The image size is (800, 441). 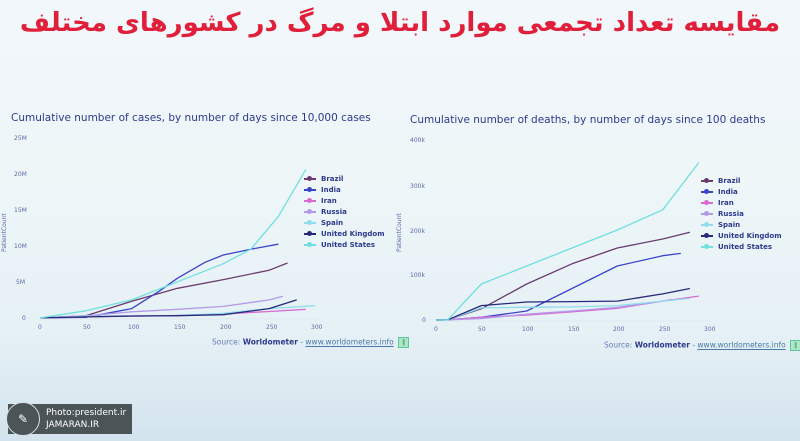 What do you see at coordinates (87, 327) in the screenshot?
I see `left-xtick: 50` at bounding box center [87, 327].